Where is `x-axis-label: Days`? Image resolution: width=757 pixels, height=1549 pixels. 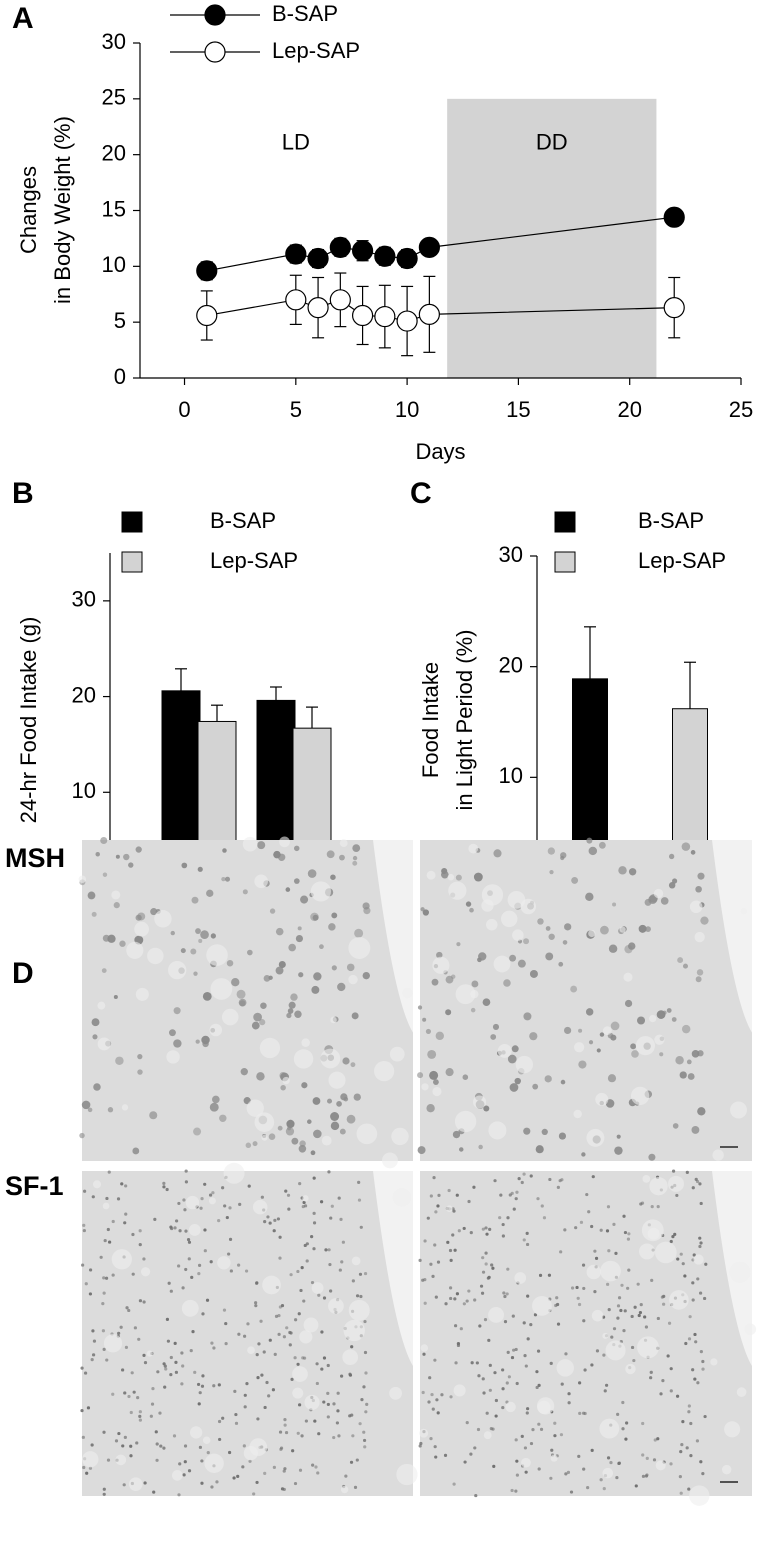
x-axis-label: Days is located at coordinates (440, 451).